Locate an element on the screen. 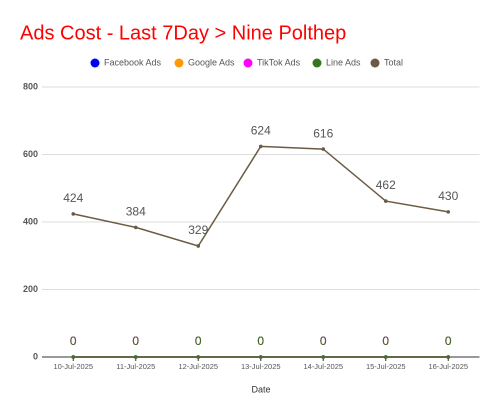  x-tick-label: 16-Jul-2025 is located at coordinates (448, 366).